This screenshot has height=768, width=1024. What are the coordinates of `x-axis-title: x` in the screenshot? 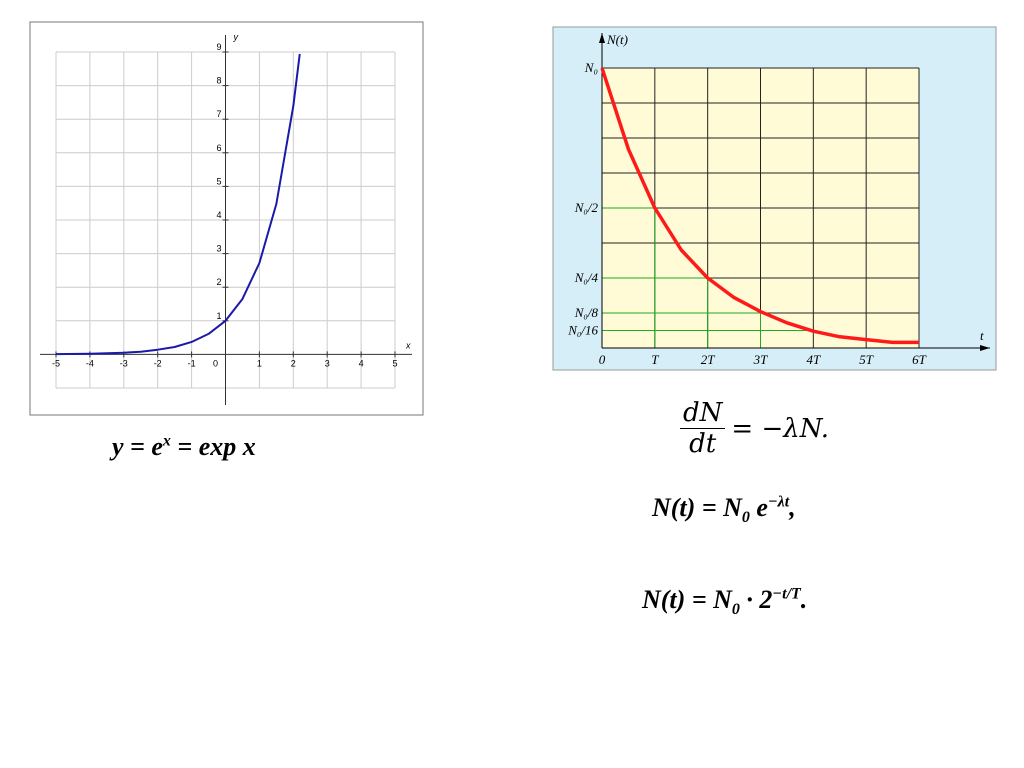 It's located at (408, 345).